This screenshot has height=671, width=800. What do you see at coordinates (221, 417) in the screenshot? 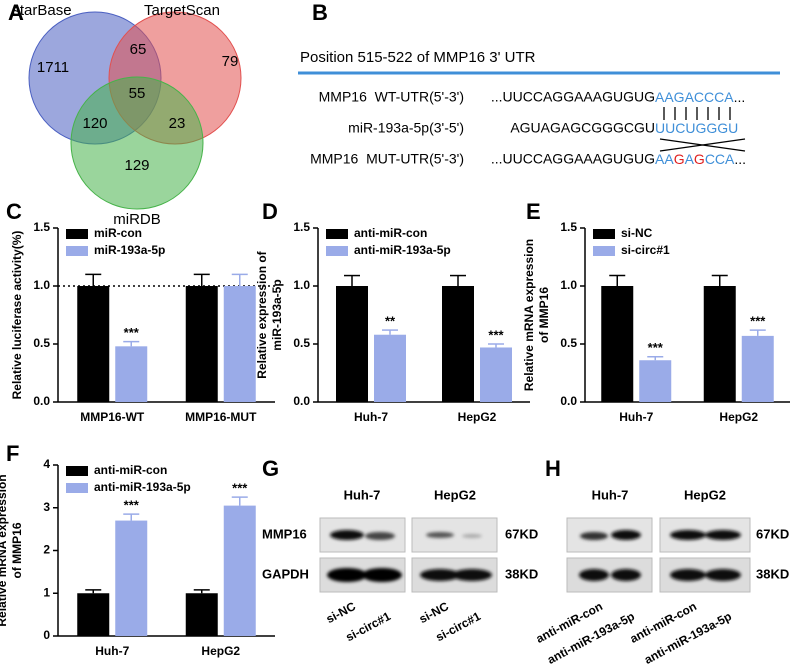
I see `x-tick-label: MMP16-MUT` at bounding box center [221, 417].